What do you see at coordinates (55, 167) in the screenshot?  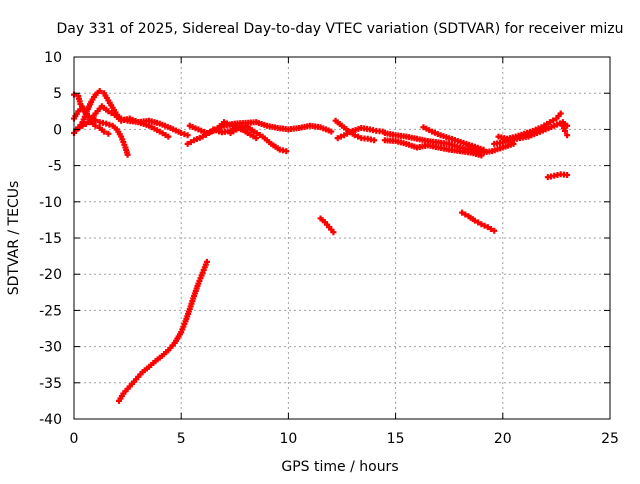 I see `y-tick-label: -5` at bounding box center [55, 167].